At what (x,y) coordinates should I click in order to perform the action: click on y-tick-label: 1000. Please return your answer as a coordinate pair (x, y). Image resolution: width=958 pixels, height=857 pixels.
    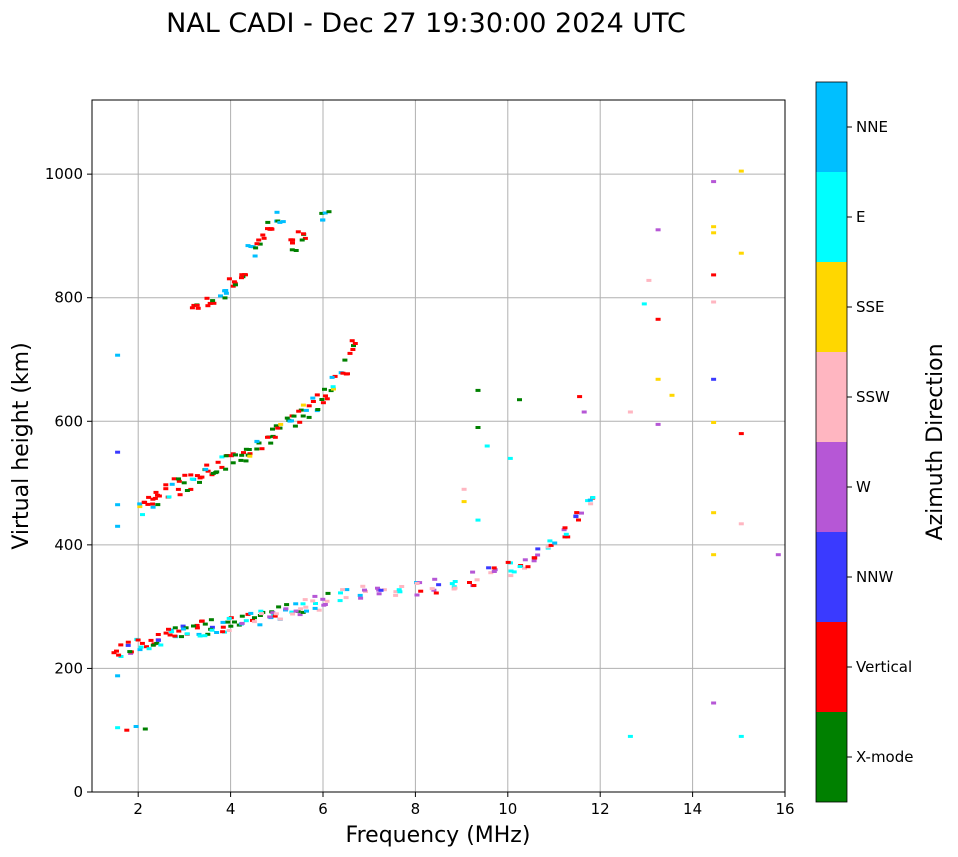
    Looking at the image, I should click on (64, 174).